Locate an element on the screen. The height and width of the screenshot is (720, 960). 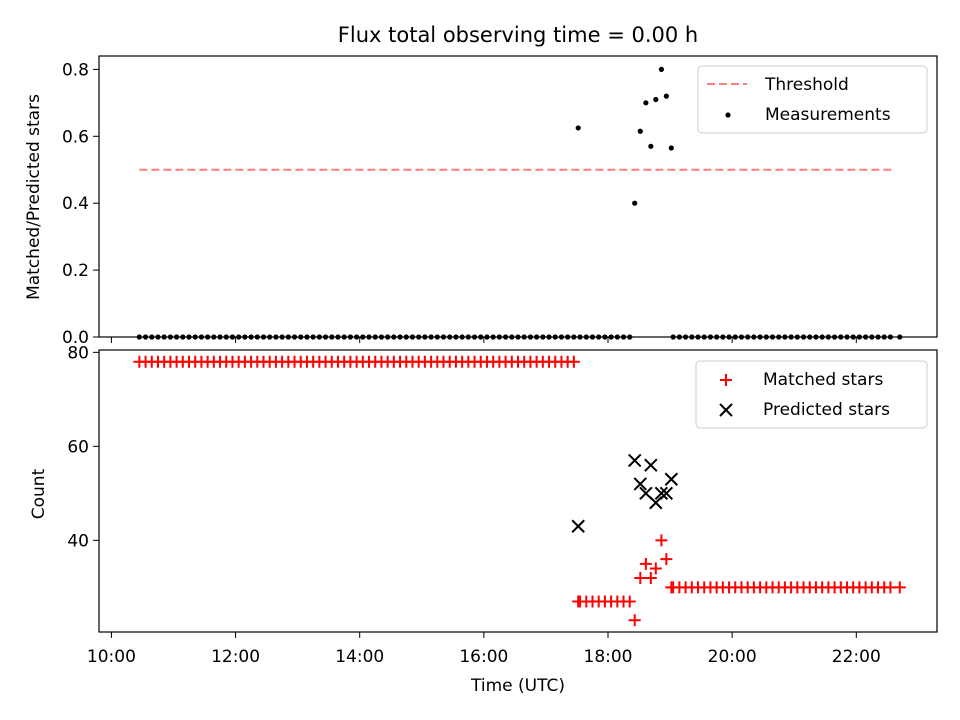
top-y-tick-label: 0.8 is located at coordinates (75, 70).